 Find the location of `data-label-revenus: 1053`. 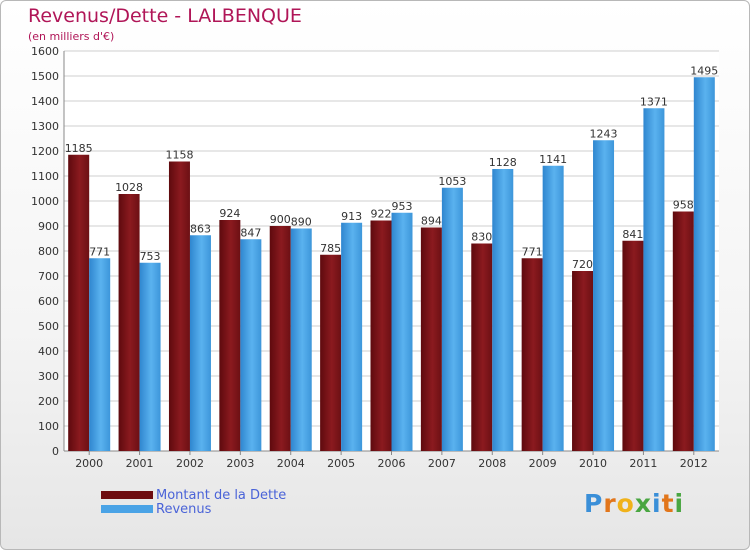

data-label-revenus: 1053 is located at coordinates (452, 181).